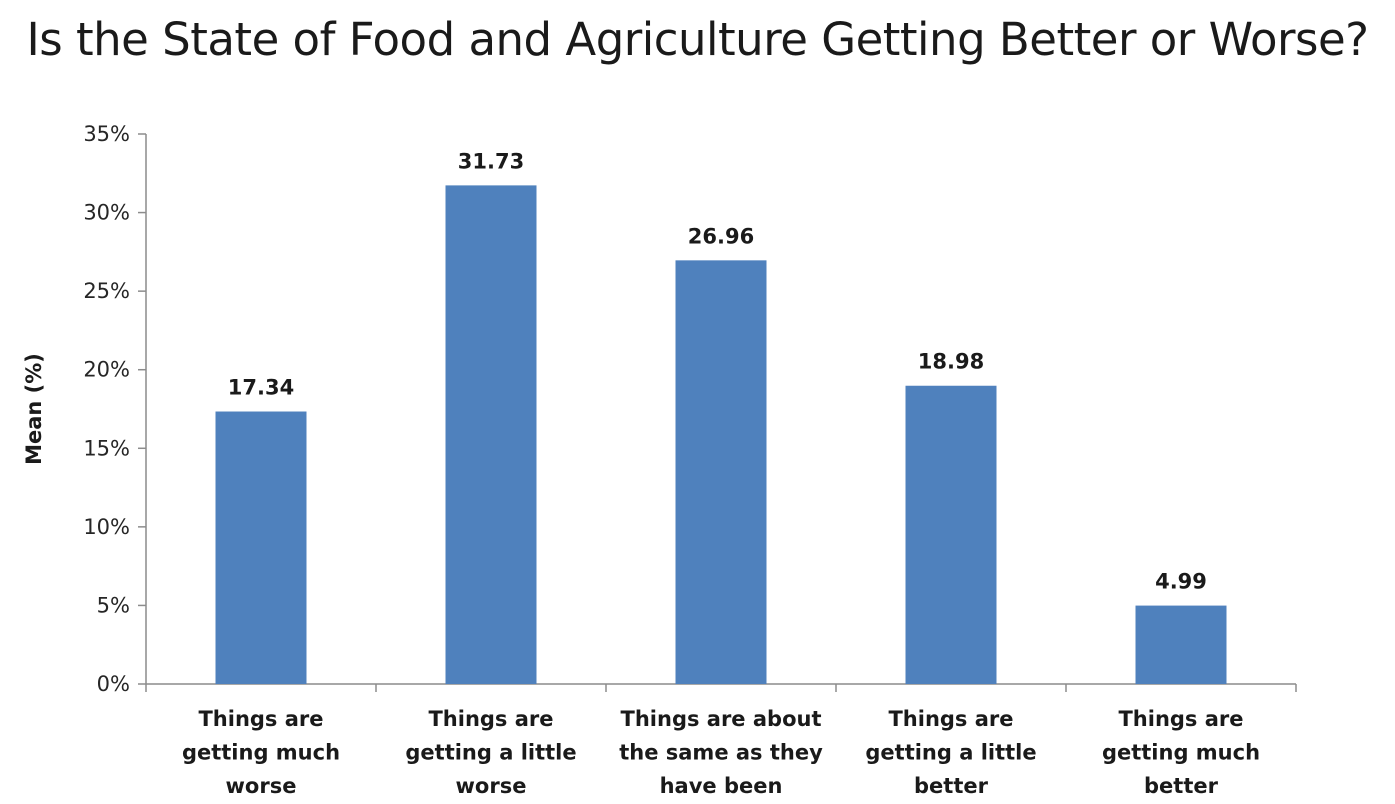 The width and height of the screenshot is (1395, 804). Describe the element at coordinates (106, 370) in the screenshot. I see `y-tick-label: 20%` at that location.